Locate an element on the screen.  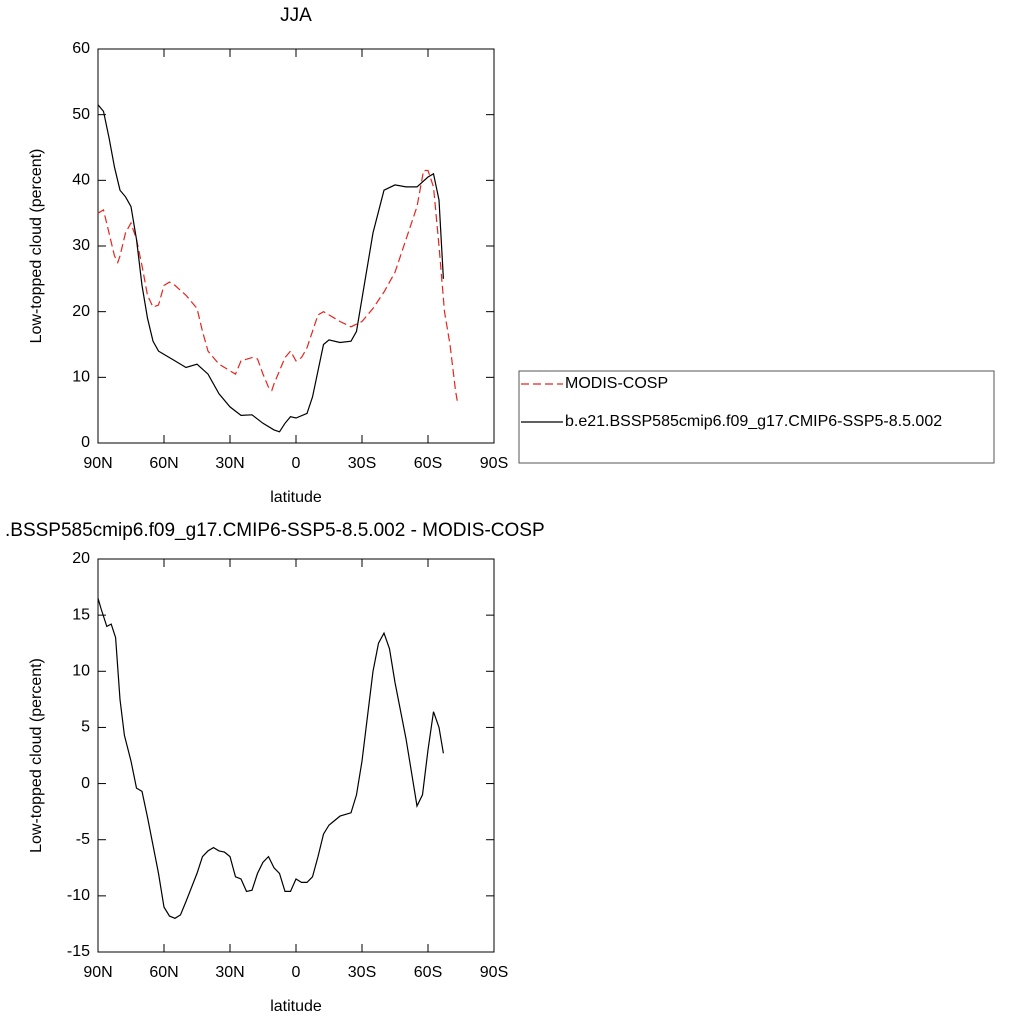
y-tick-label: 40 is located at coordinates (81, 180).